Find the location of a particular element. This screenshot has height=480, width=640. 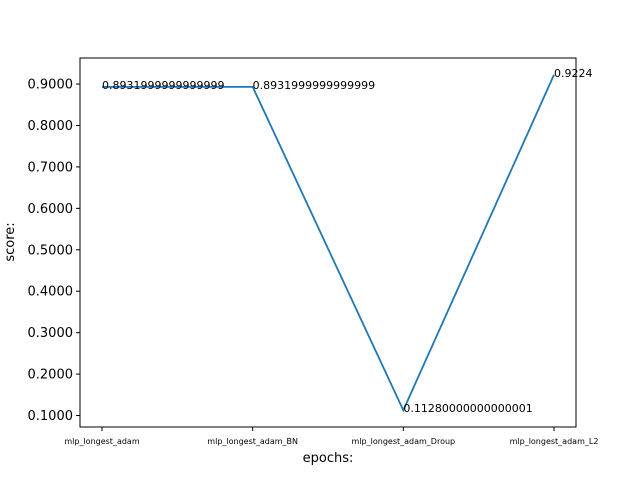

y-axis-title: score: is located at coordinates (10, 241).